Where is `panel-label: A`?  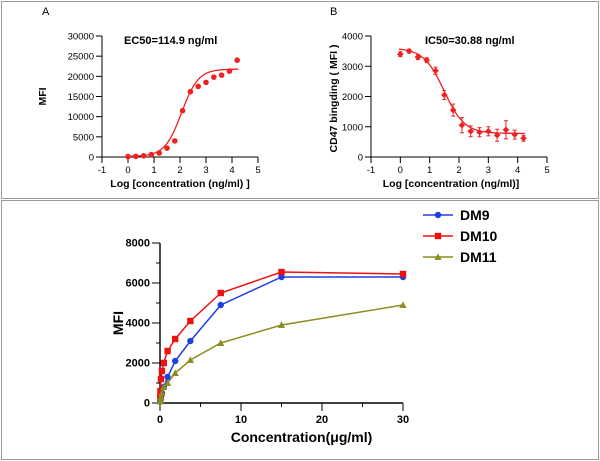
panel-label: A is located at coordinates (46, 12).